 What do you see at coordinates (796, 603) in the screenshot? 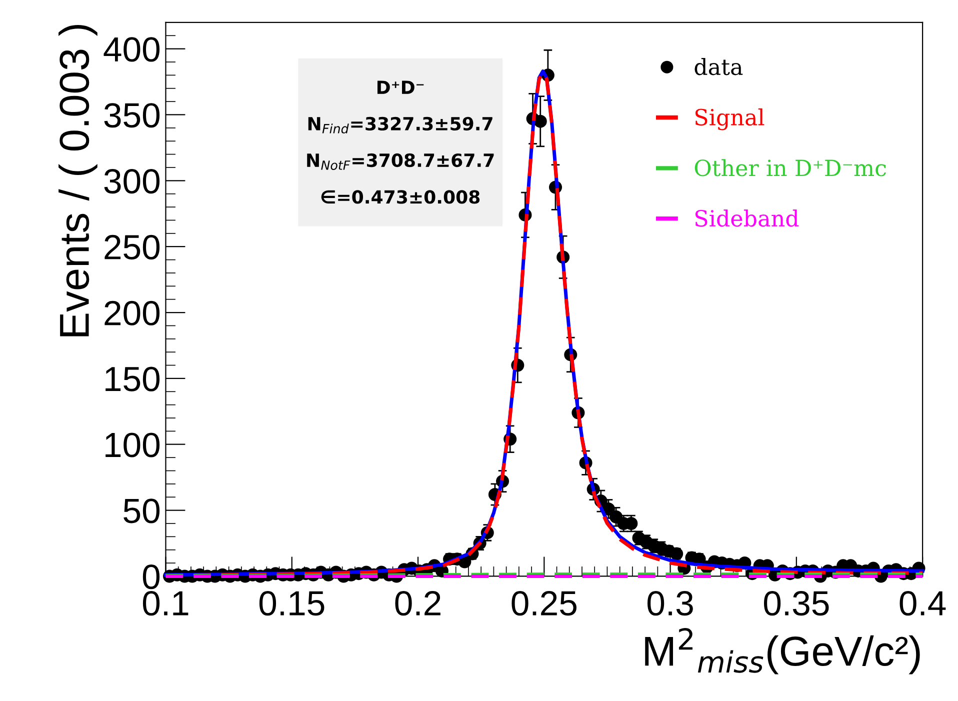
I see `x-tick-label: 0.35` at bounding box center [796, 603].